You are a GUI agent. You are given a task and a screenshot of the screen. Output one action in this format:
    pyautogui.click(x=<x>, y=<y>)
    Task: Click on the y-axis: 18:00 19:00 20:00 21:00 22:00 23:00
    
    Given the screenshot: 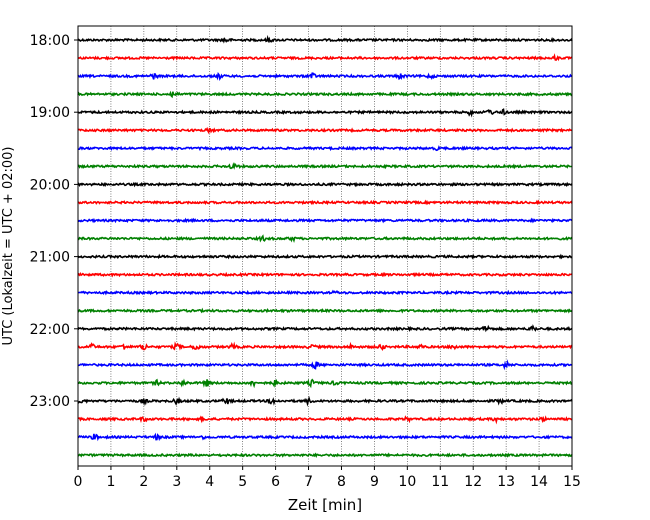 What is the action you would take?
    pyautogui.click(x=54, y=221)
    